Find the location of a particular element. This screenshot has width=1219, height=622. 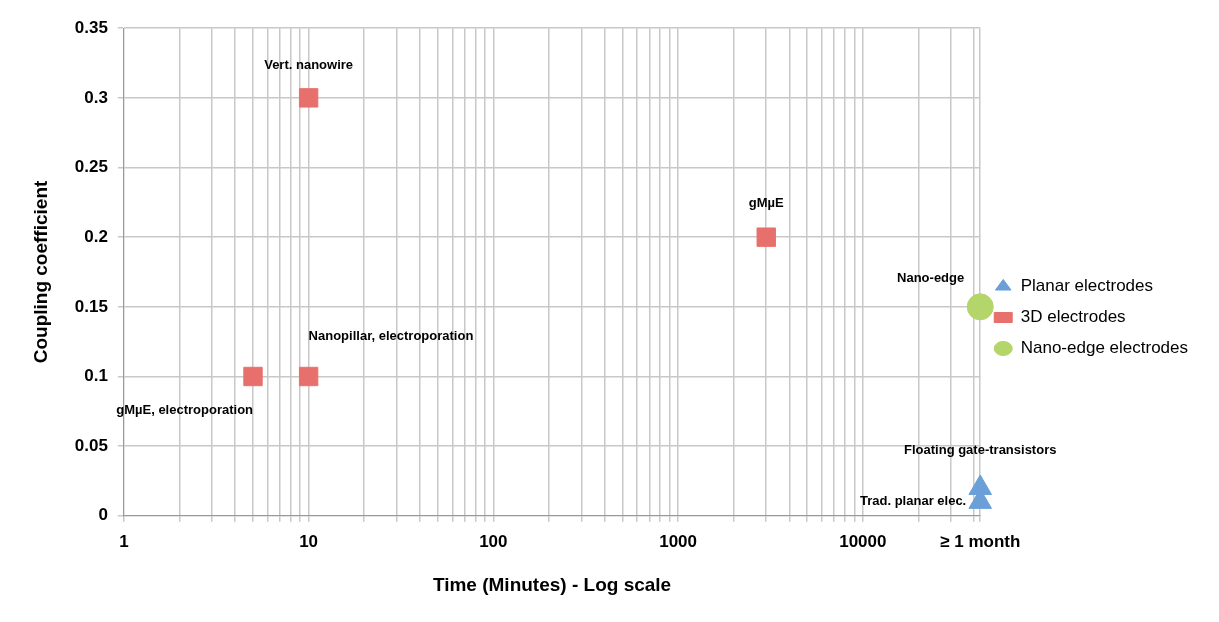

x-axis-title: Time (Minutes) - Log scale is located at coordinates (552, 584).